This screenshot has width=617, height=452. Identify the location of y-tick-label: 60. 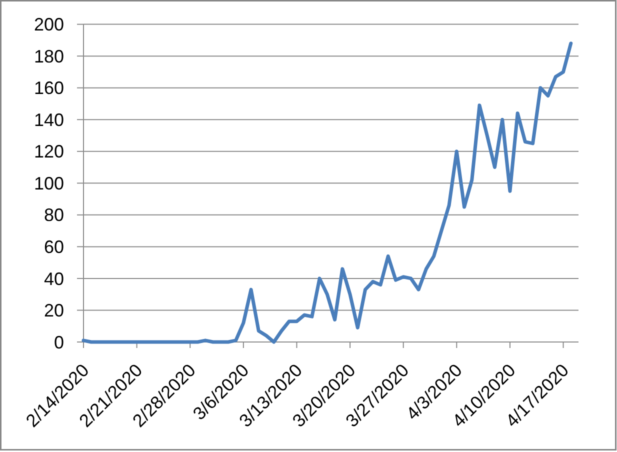
(54, 246).